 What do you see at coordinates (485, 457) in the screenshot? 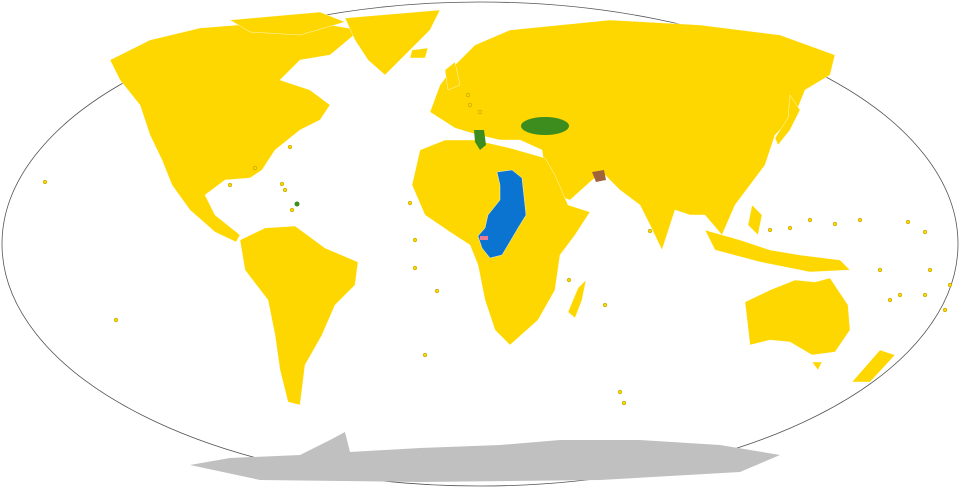
I see `antarctica` at bounding box center [485, 457].